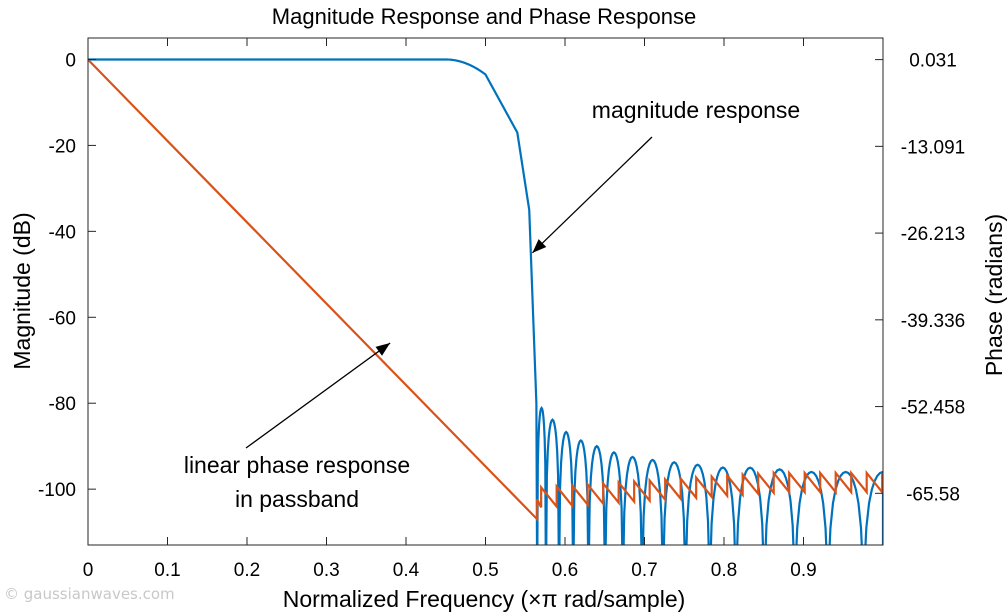  What do you see at coordinates (644, 570) in the screenshot?
I see `x-tick-label: 0.7` at bounding box center [644, 570].